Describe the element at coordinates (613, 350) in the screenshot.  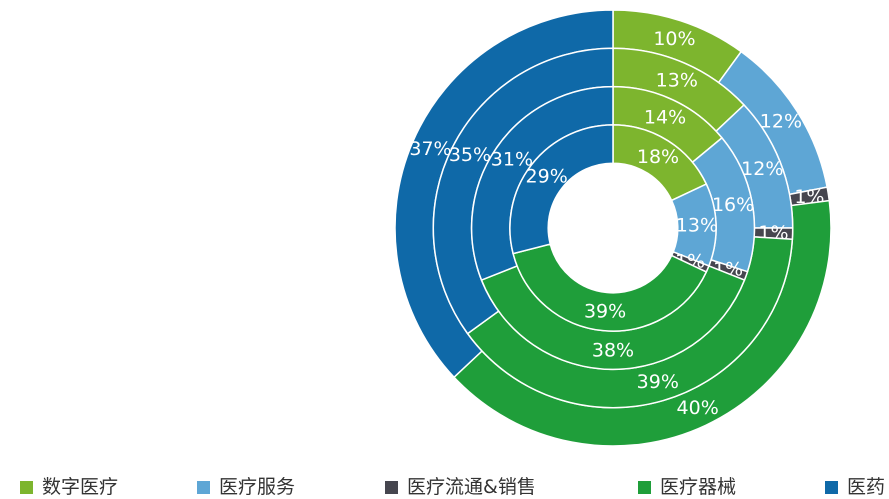
I see `segment-label: 38%` at that location.